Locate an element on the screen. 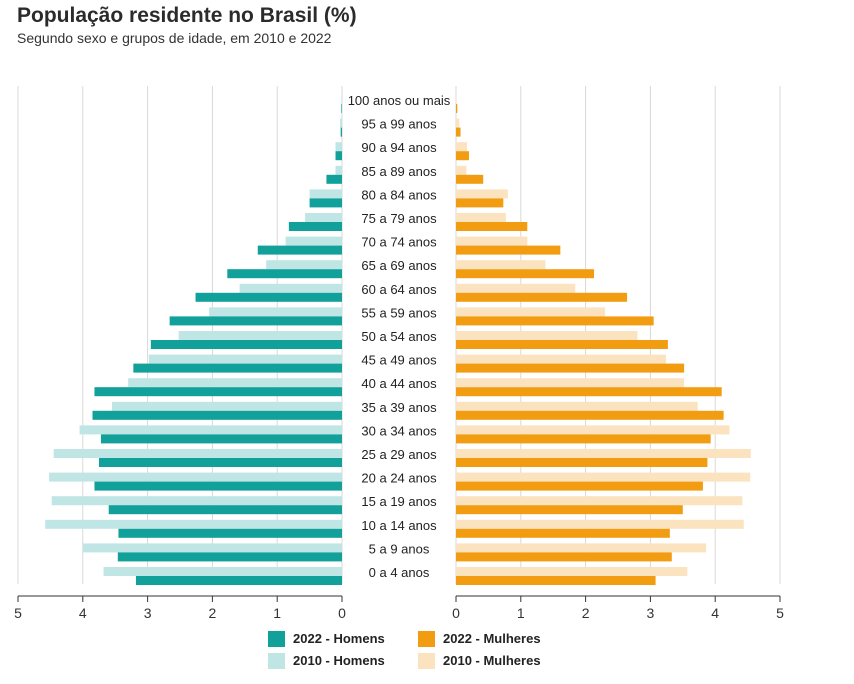  x-tick-label-left: 5 is located at coordinates (18, 613).